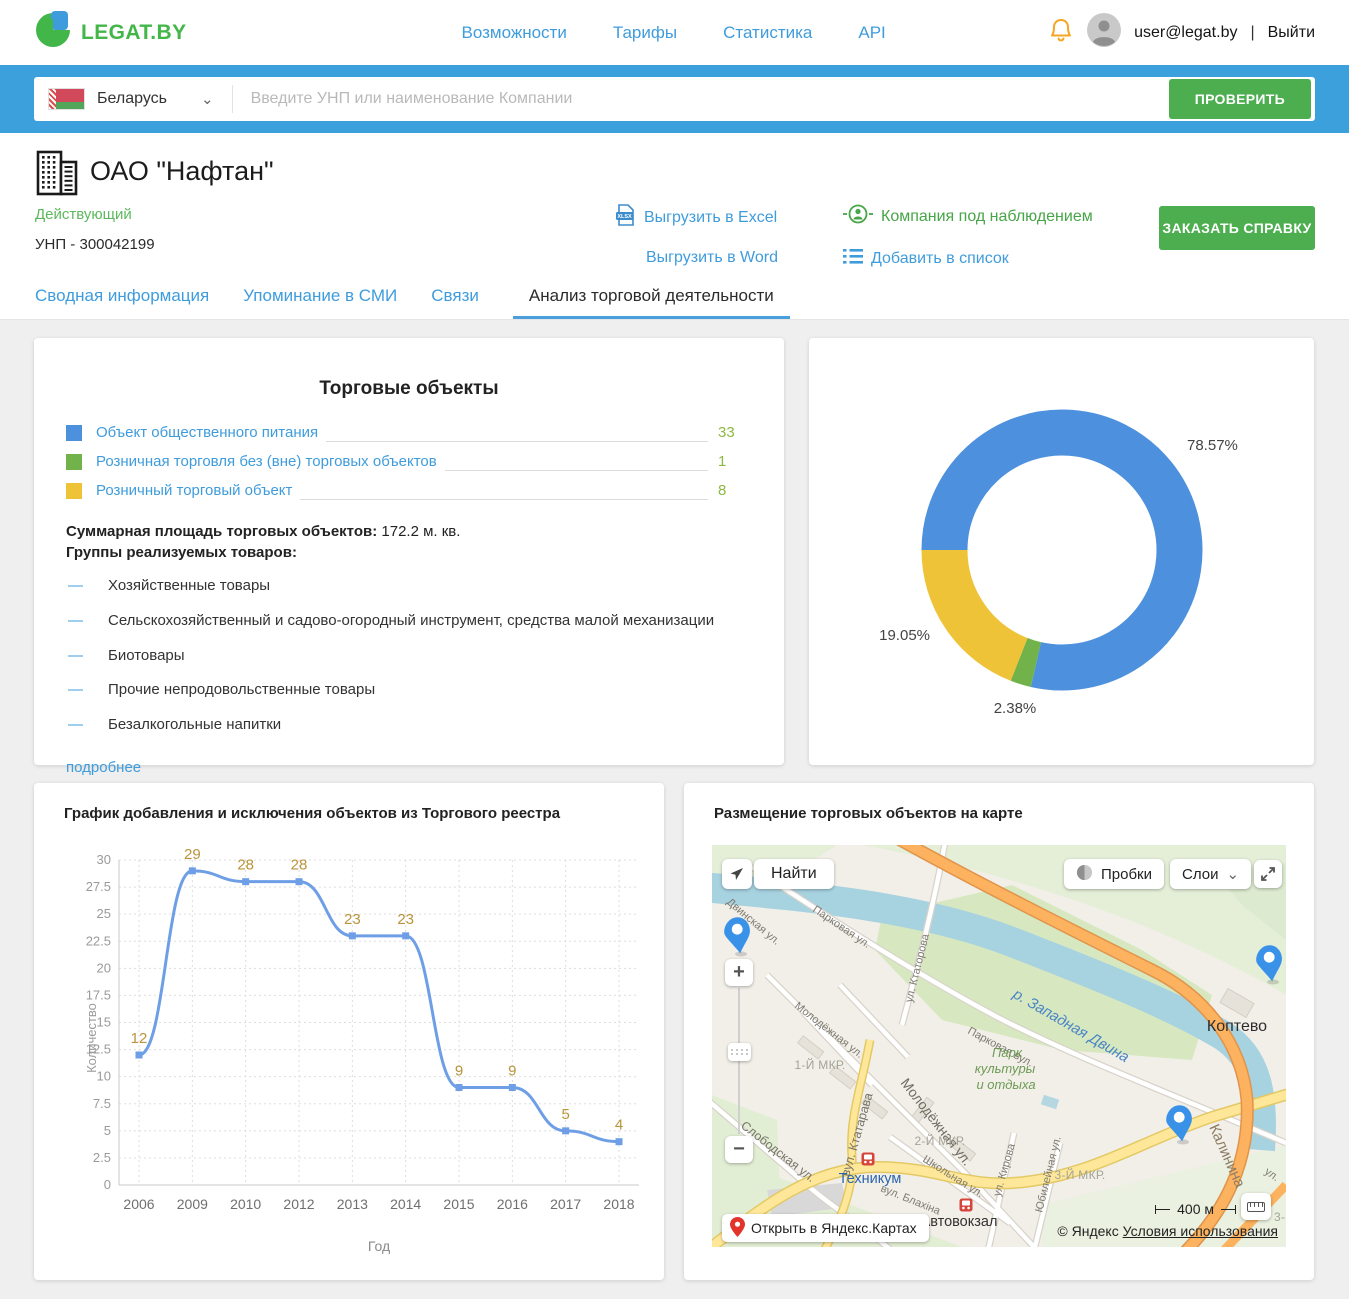  Describe the element at coordinates (175, 724) in the screenshot. I see `goods-group-item-5: — Безалкогольные напитки` at that location.